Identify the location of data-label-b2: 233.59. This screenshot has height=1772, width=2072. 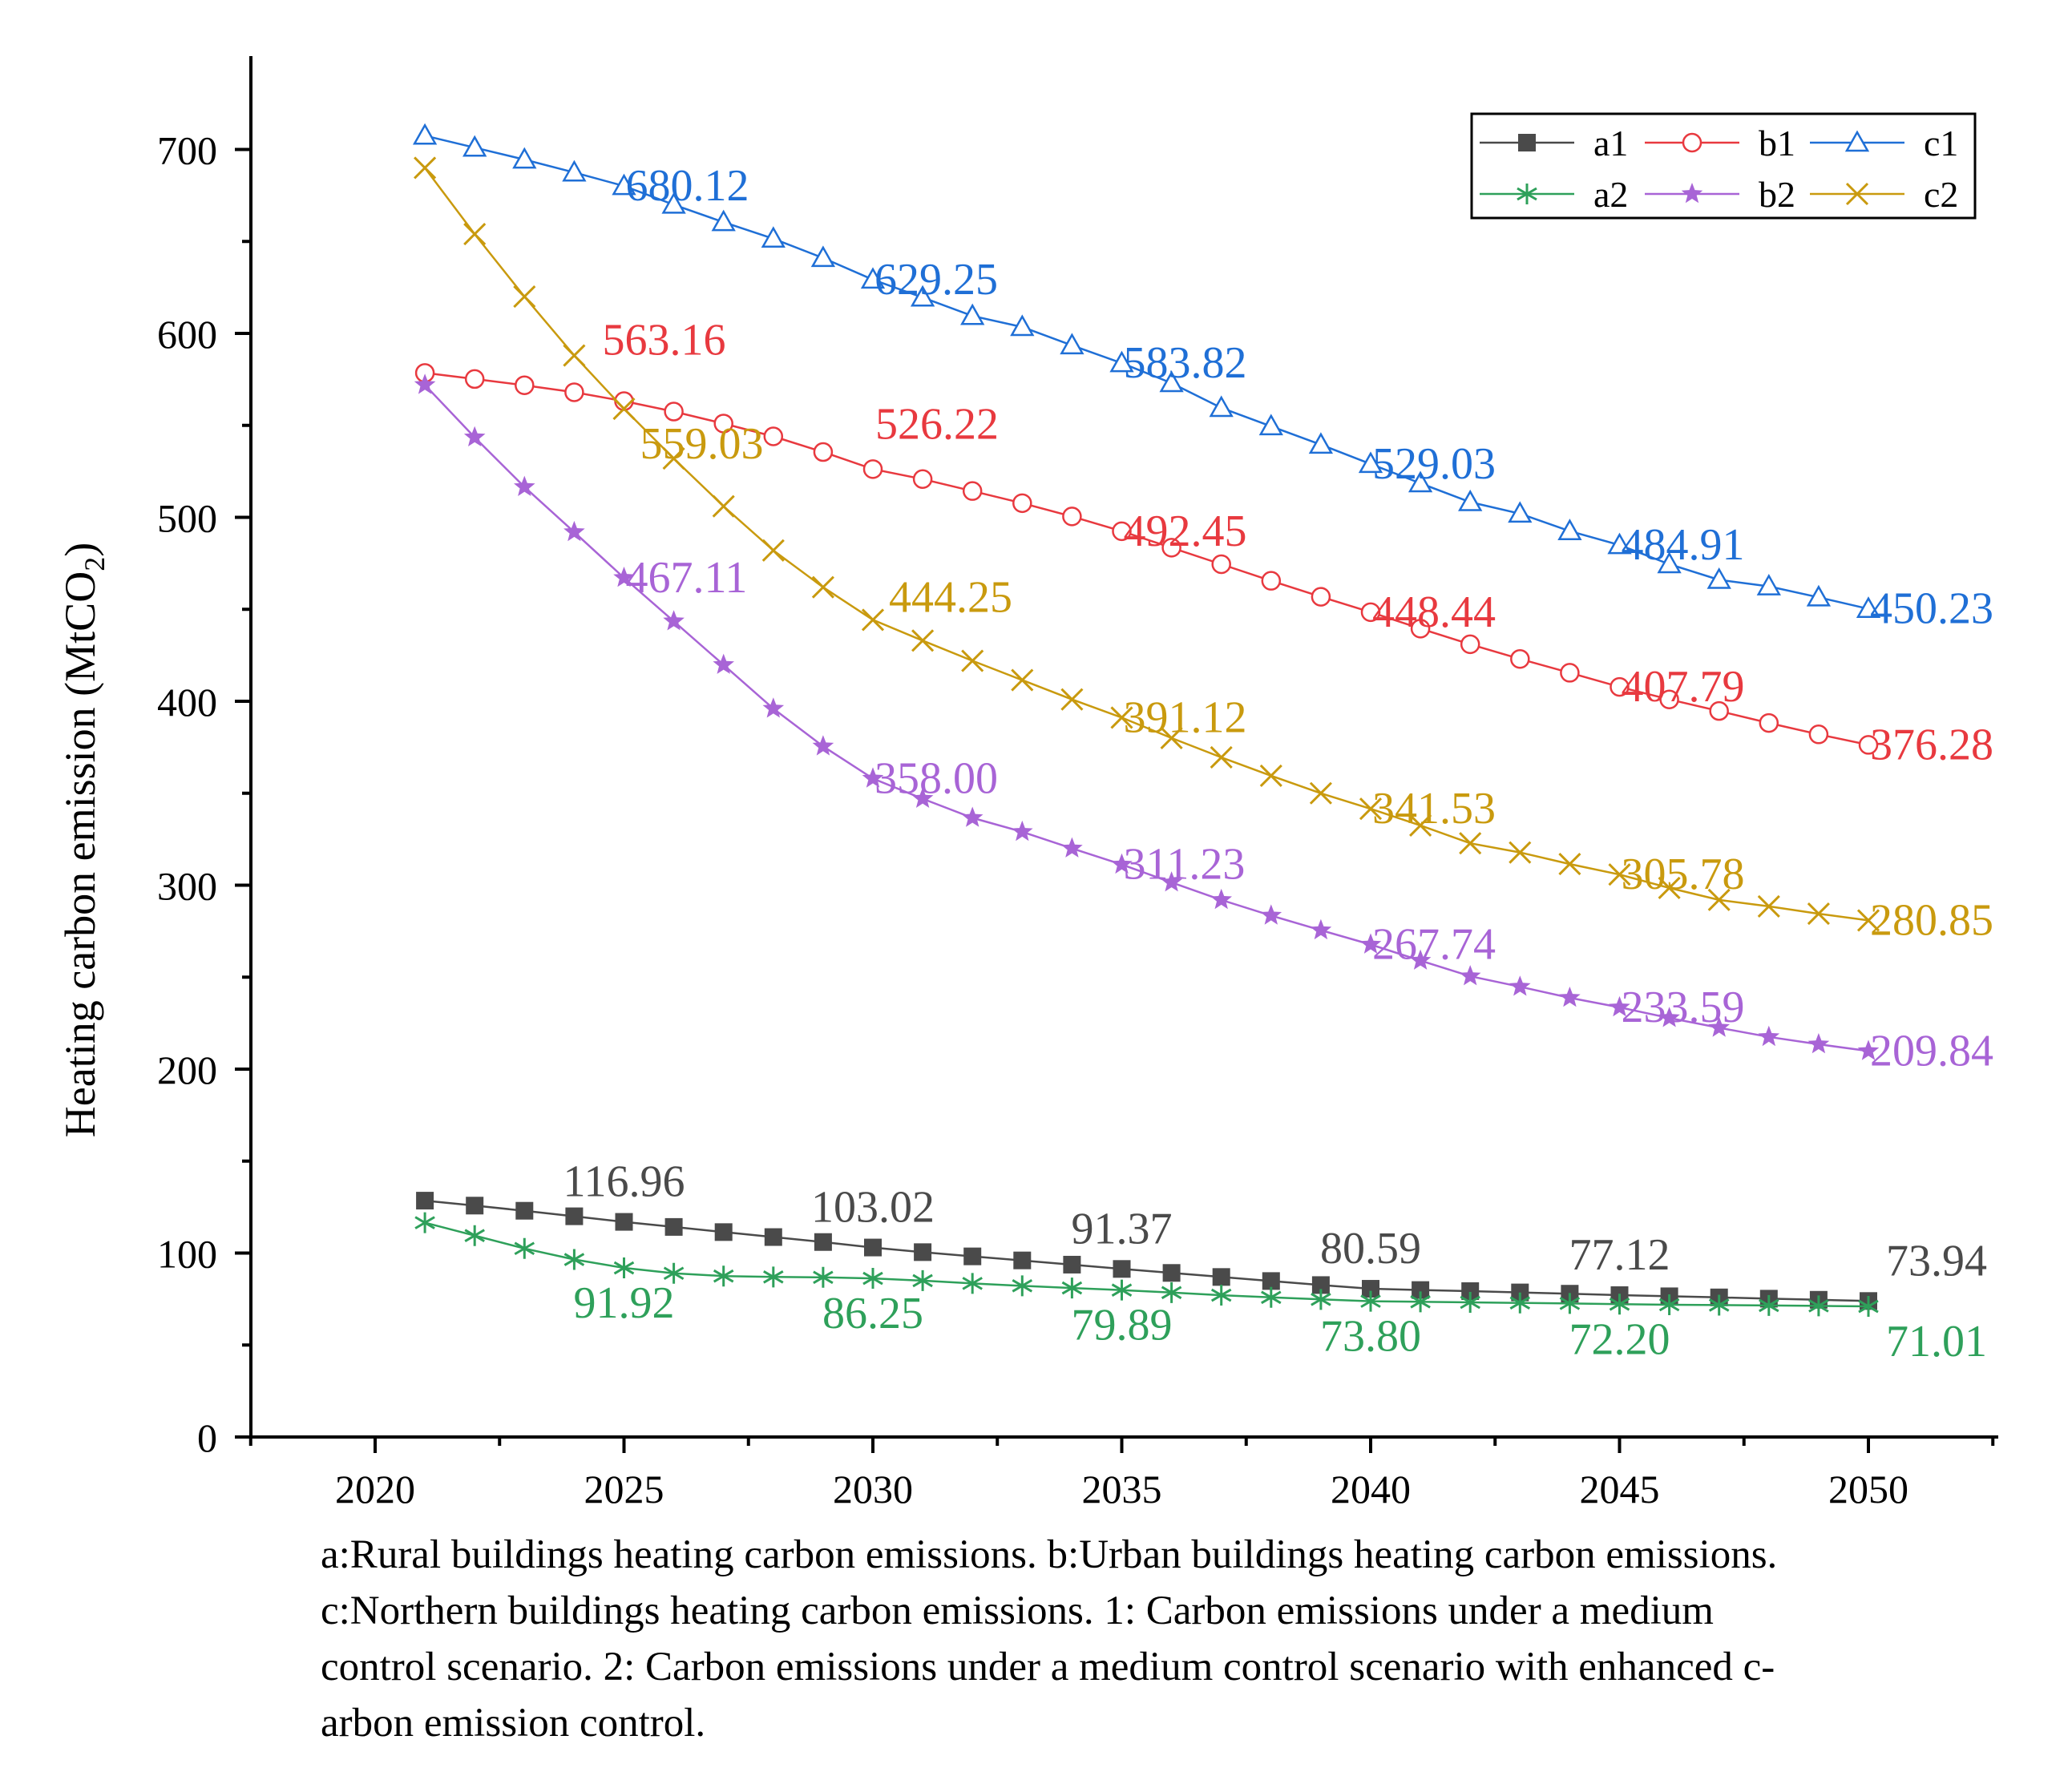
(1683, 1008).